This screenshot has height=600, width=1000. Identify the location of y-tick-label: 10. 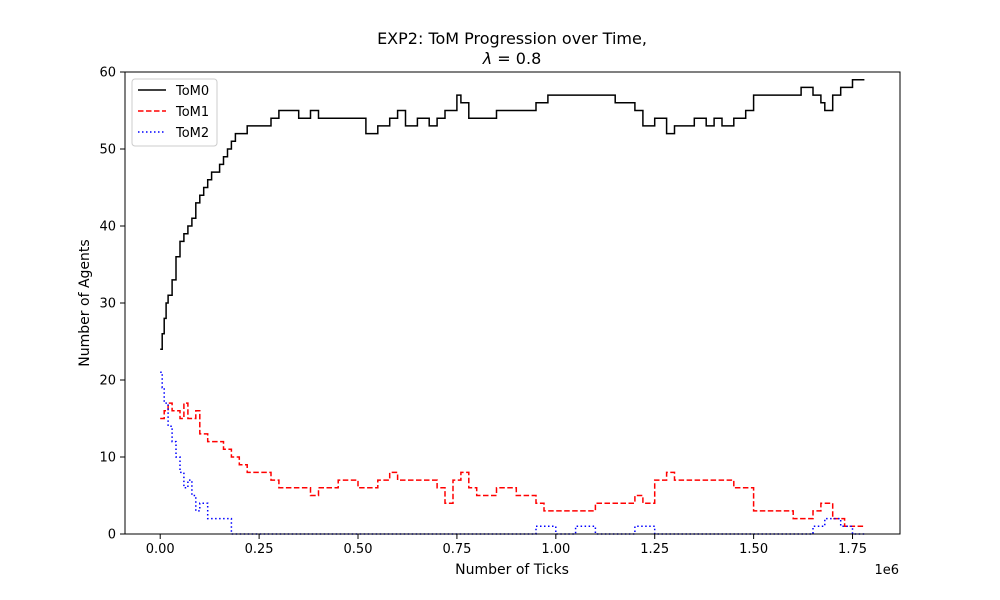
(107, 458).